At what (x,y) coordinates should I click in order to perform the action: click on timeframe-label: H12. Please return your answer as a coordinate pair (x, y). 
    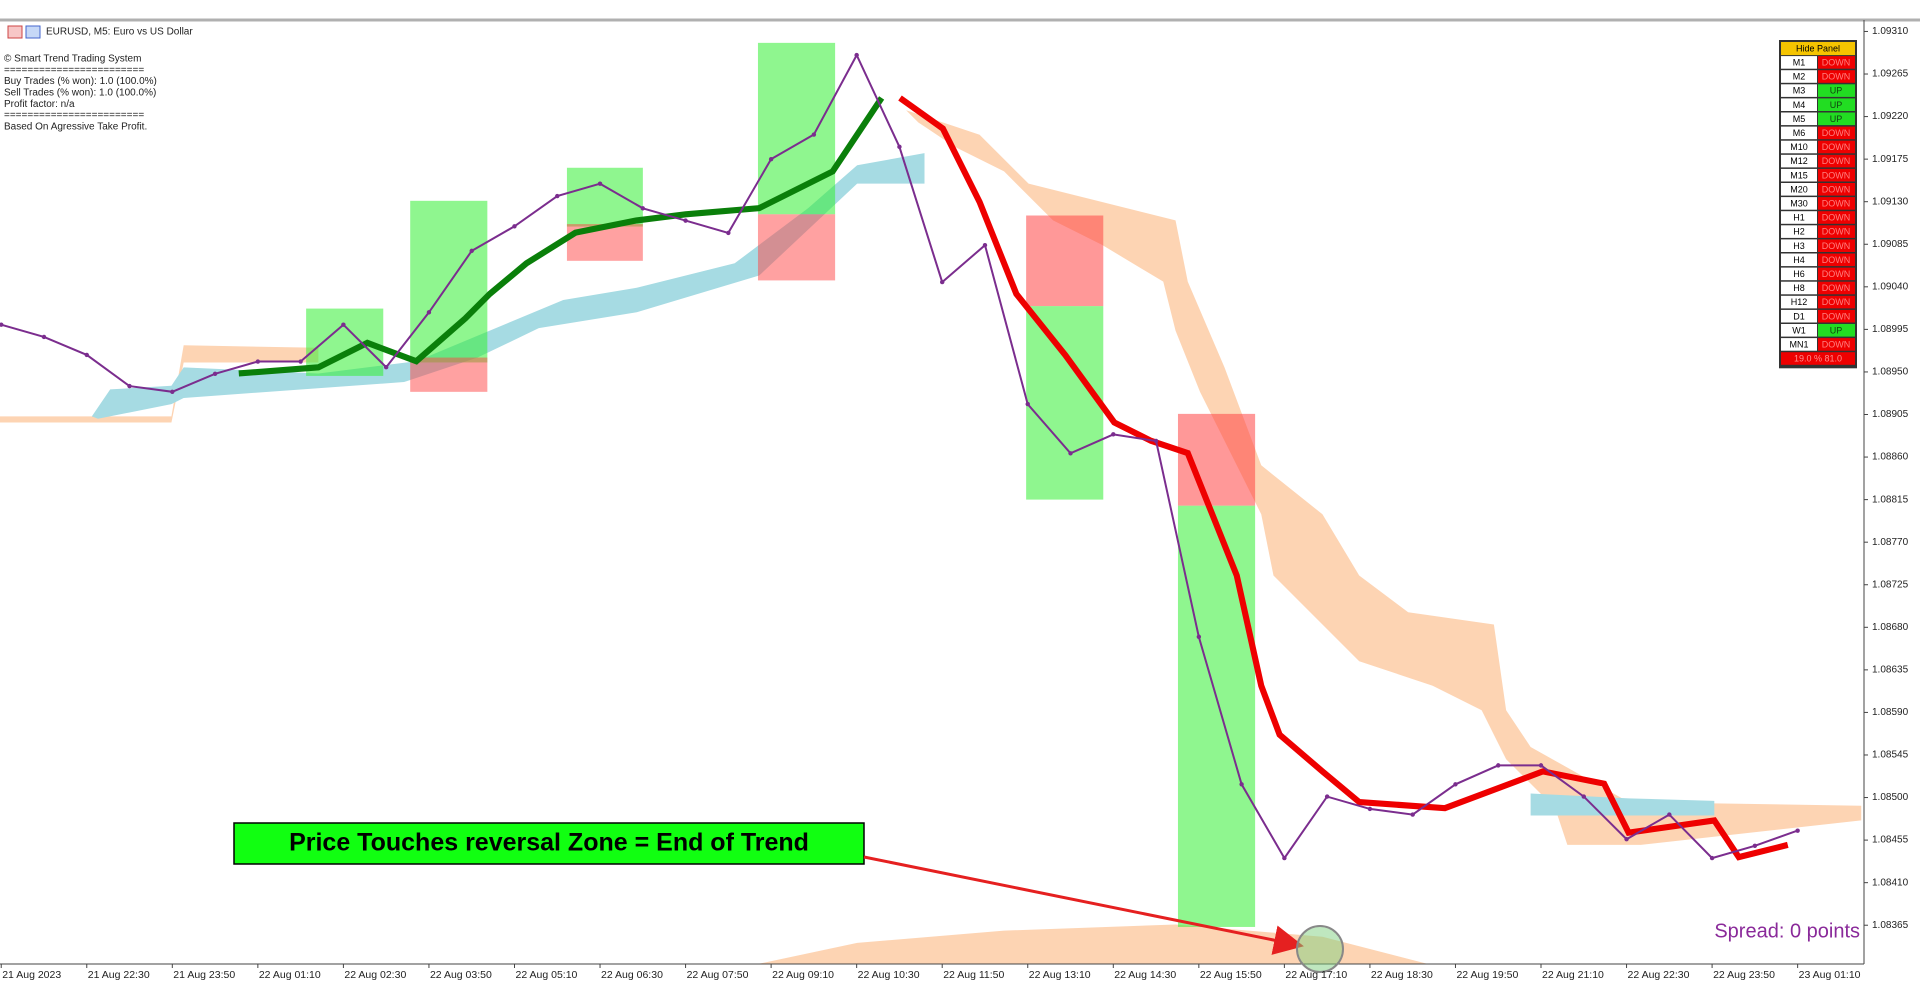
    Looking at the image, I should click on (1799, 302).